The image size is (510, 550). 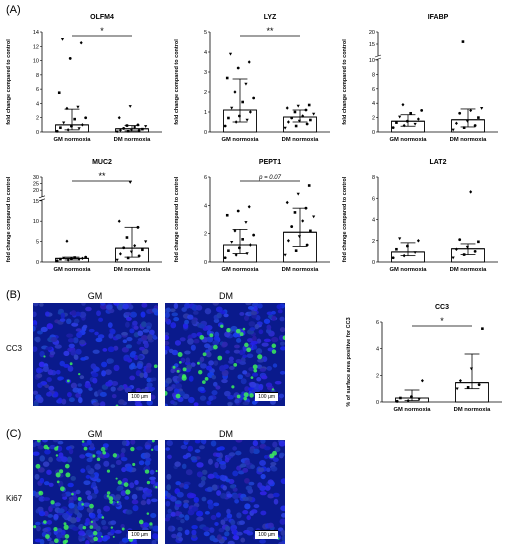 What do you see at coordinates (226, 434) in the screenshot?
I see `col-label-dm-2: DM` at bounding box center [226, 434].